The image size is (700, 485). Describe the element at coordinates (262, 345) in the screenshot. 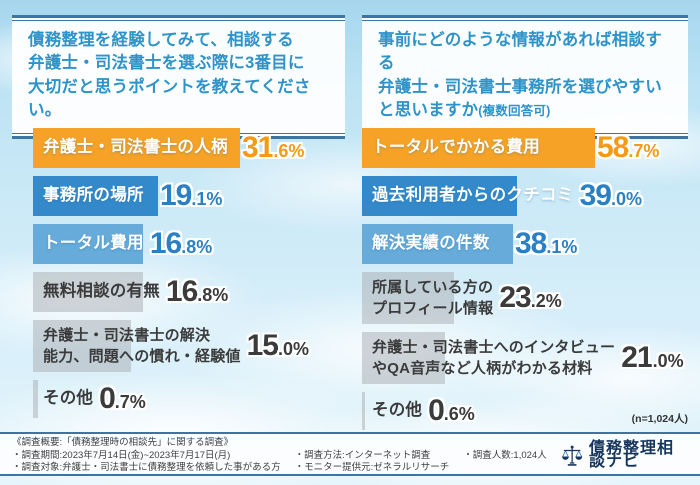

I see `bar-value-integer: 15` at that location.